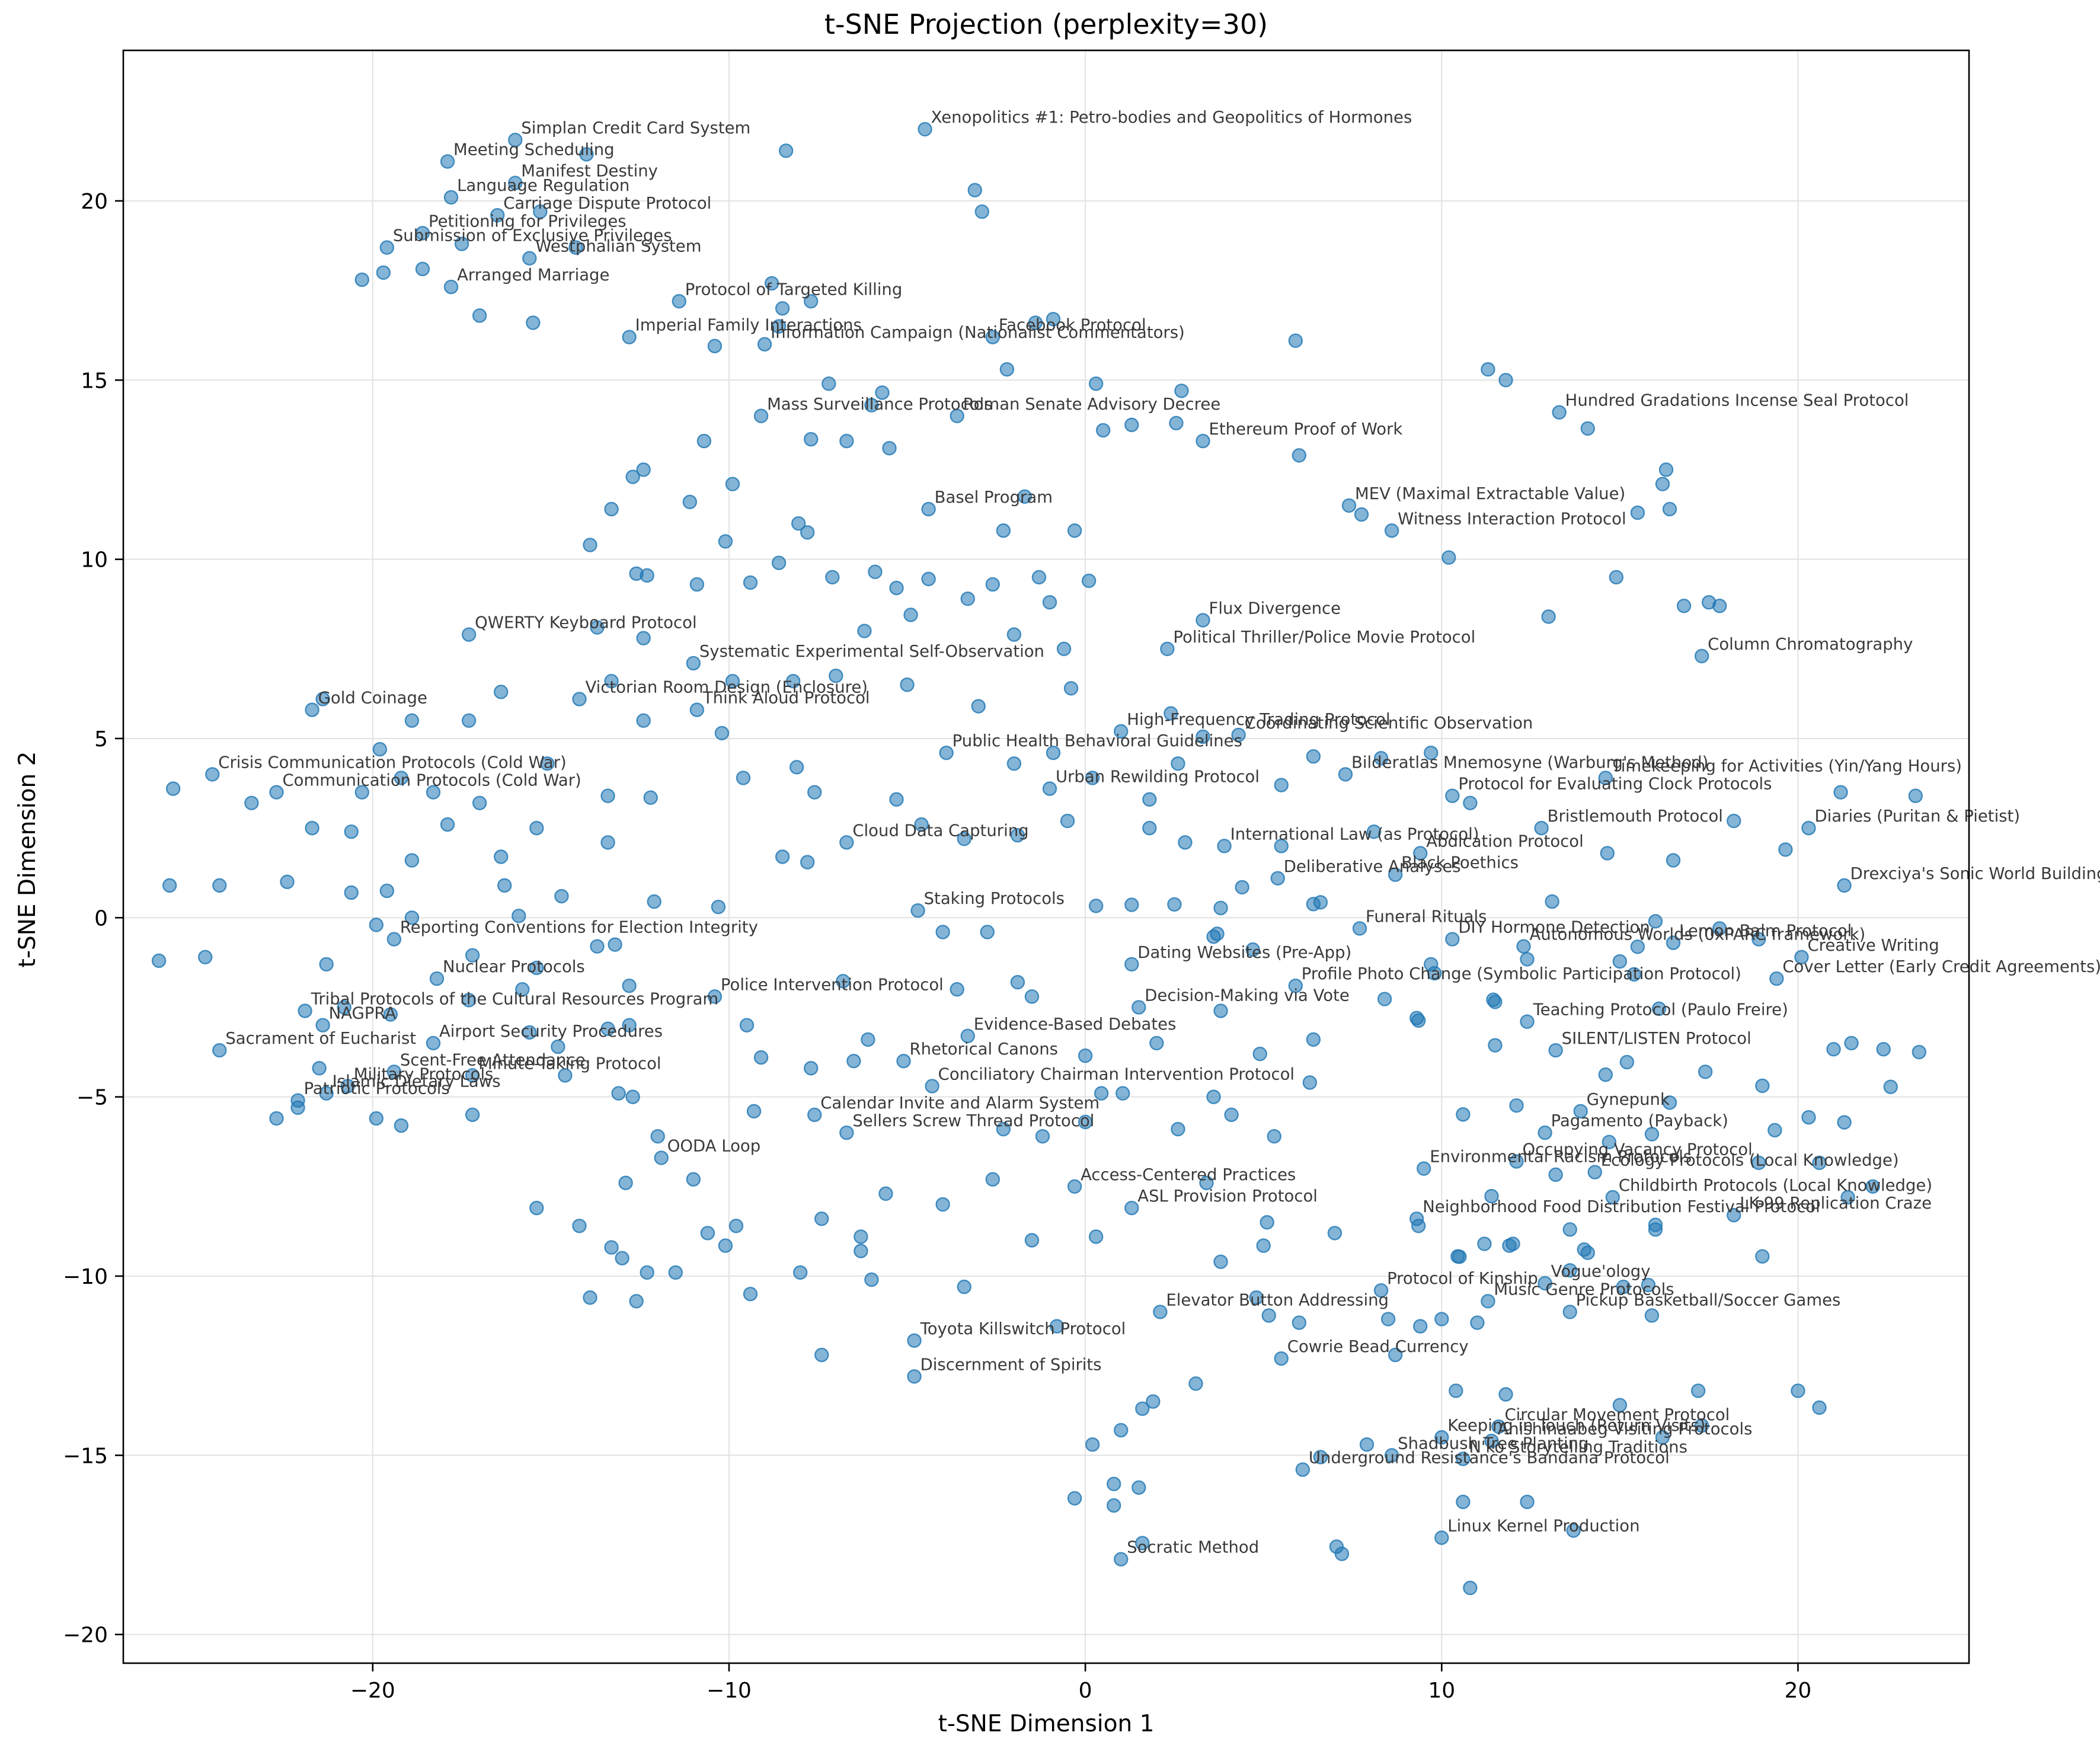 Image resolution: width=2100 pixels, height=1758 pixels. What do you see at coordinates (533, 275) in the screenshot?
I see `point-label: Arranged Marriage` at bounding box center [533, 275].